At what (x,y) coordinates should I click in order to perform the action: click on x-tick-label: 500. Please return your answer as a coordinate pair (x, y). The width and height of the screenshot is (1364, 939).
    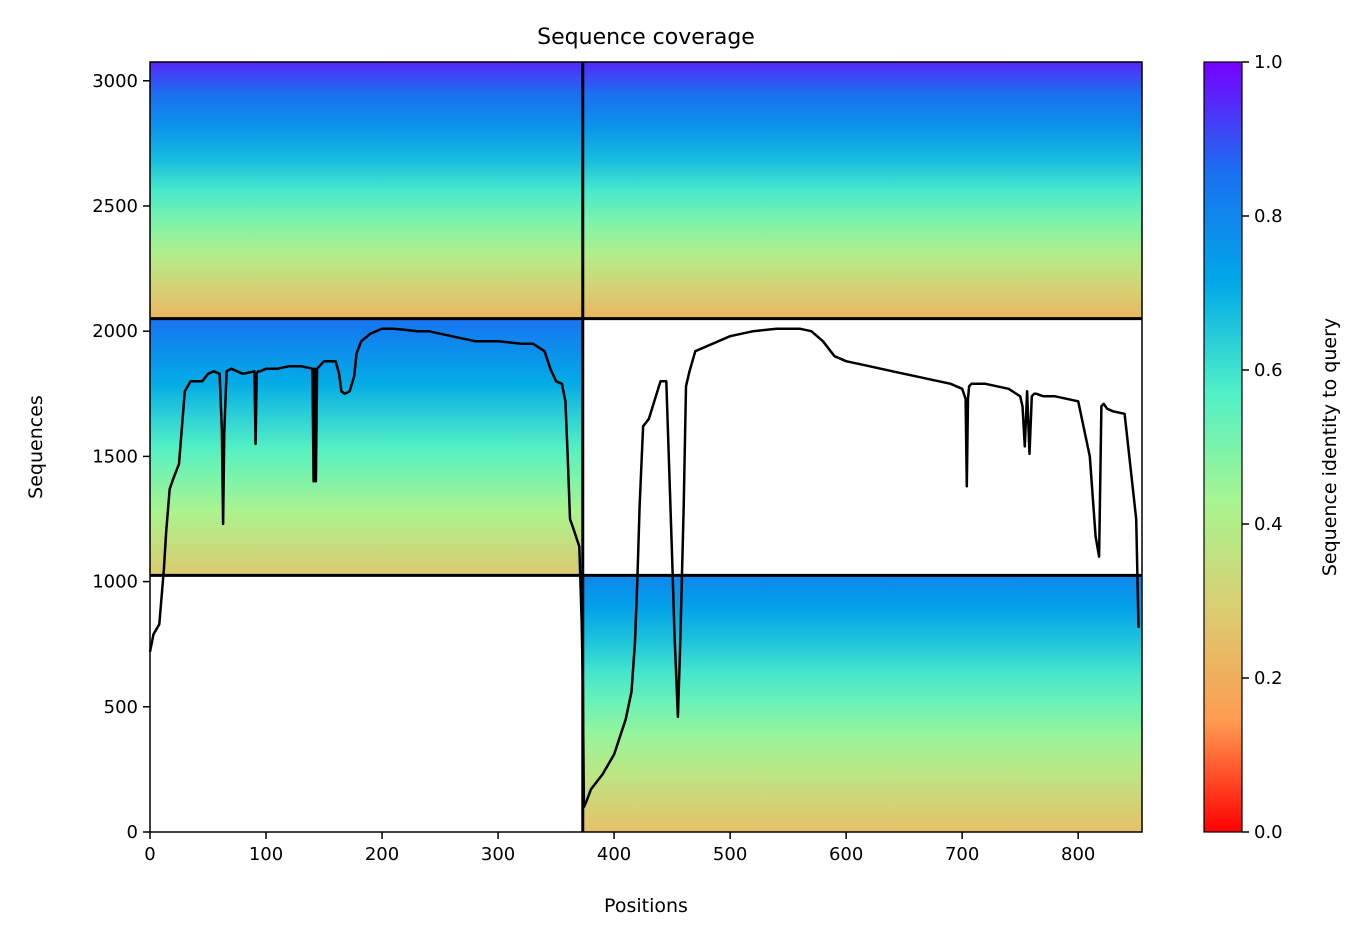
    Looking at the image, I should click on (730, 854).